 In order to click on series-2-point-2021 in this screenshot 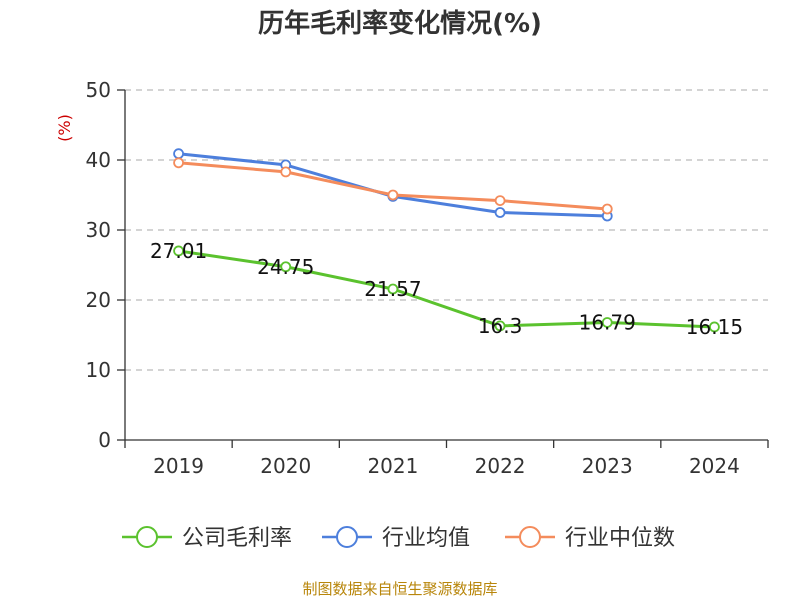, I will do `click(393, 195)`.